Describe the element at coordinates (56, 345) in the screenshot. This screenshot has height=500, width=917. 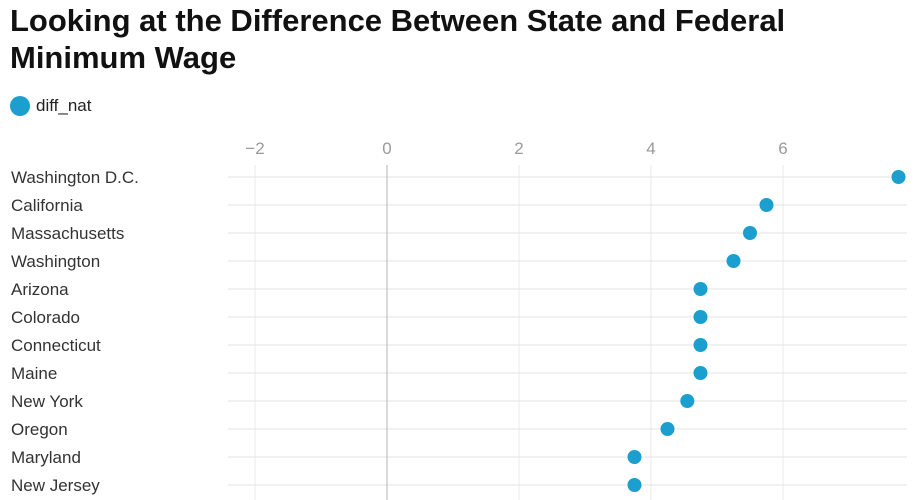
I see `category-label: Connecticut` at that location.